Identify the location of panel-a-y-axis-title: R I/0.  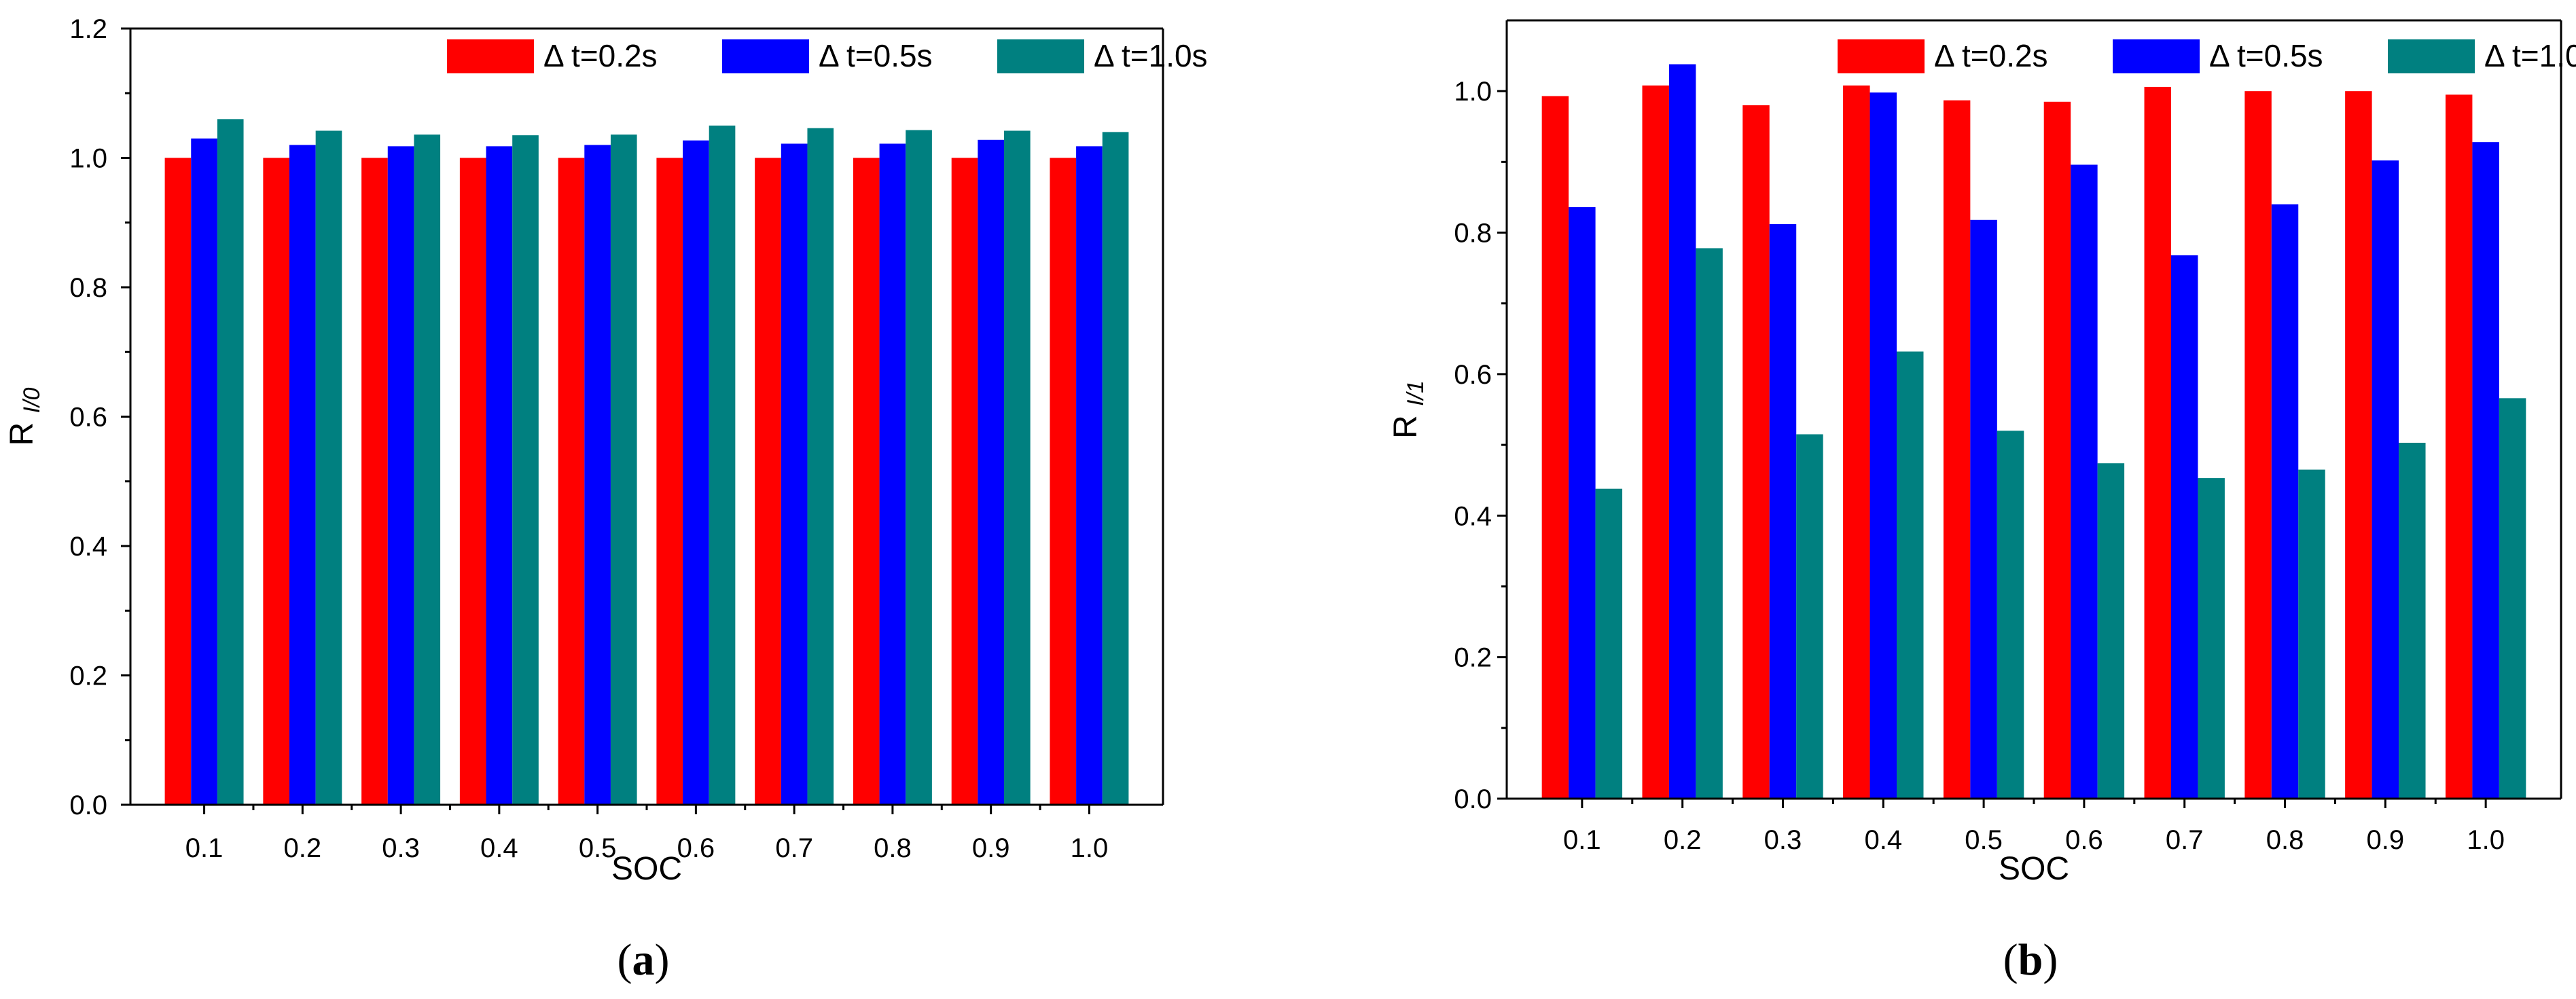
(25, 417).